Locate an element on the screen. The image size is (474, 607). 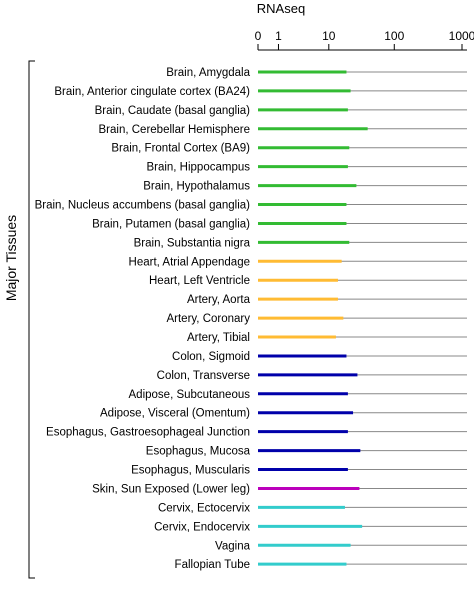
category-label: Brain, Anterior cingulate cortex (BA24) is located at coordinates (152, 92).